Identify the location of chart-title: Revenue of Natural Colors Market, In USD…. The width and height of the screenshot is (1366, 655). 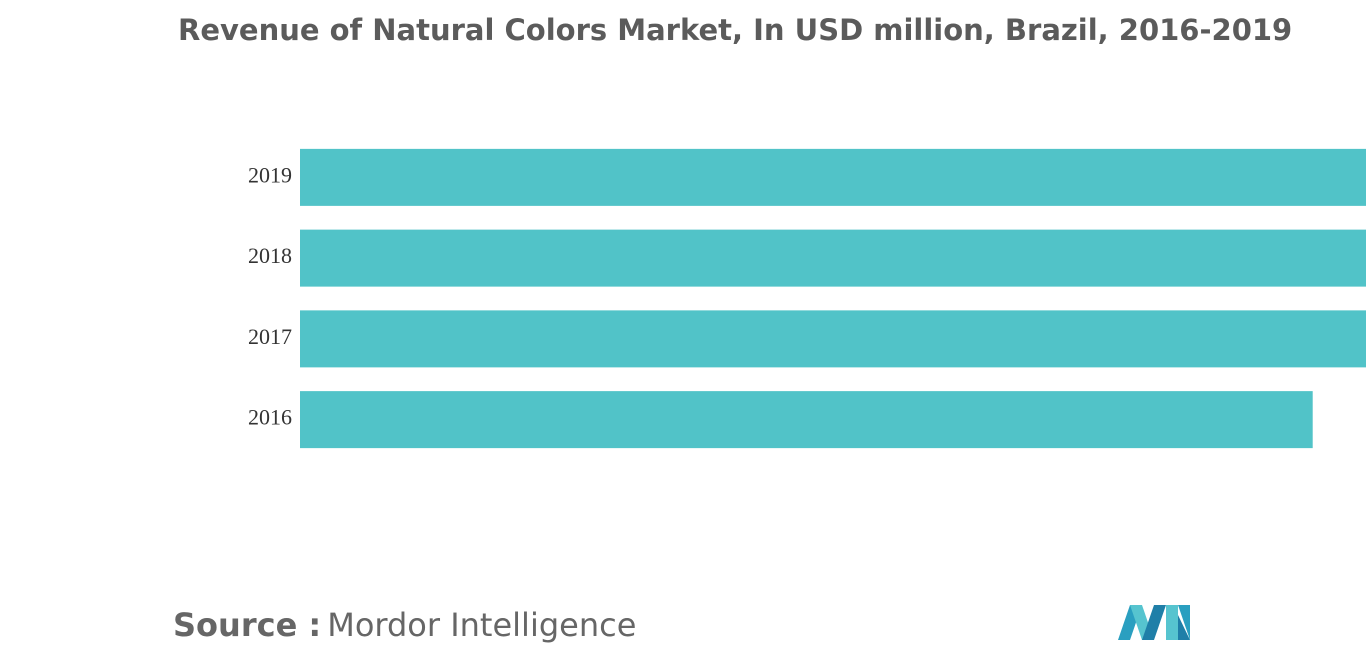
(735, 30).